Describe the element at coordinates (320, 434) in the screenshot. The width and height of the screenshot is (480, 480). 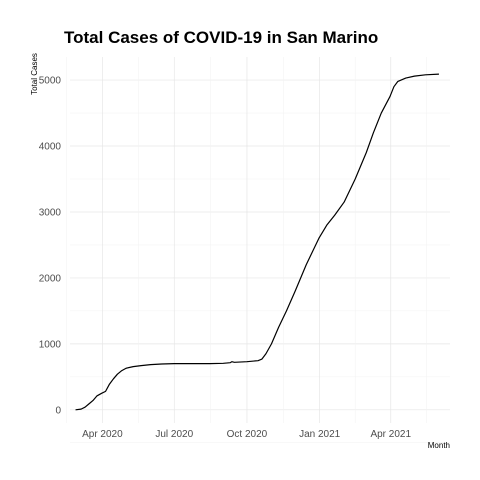
I see `x-tick-label: Jan 2021` at that location.